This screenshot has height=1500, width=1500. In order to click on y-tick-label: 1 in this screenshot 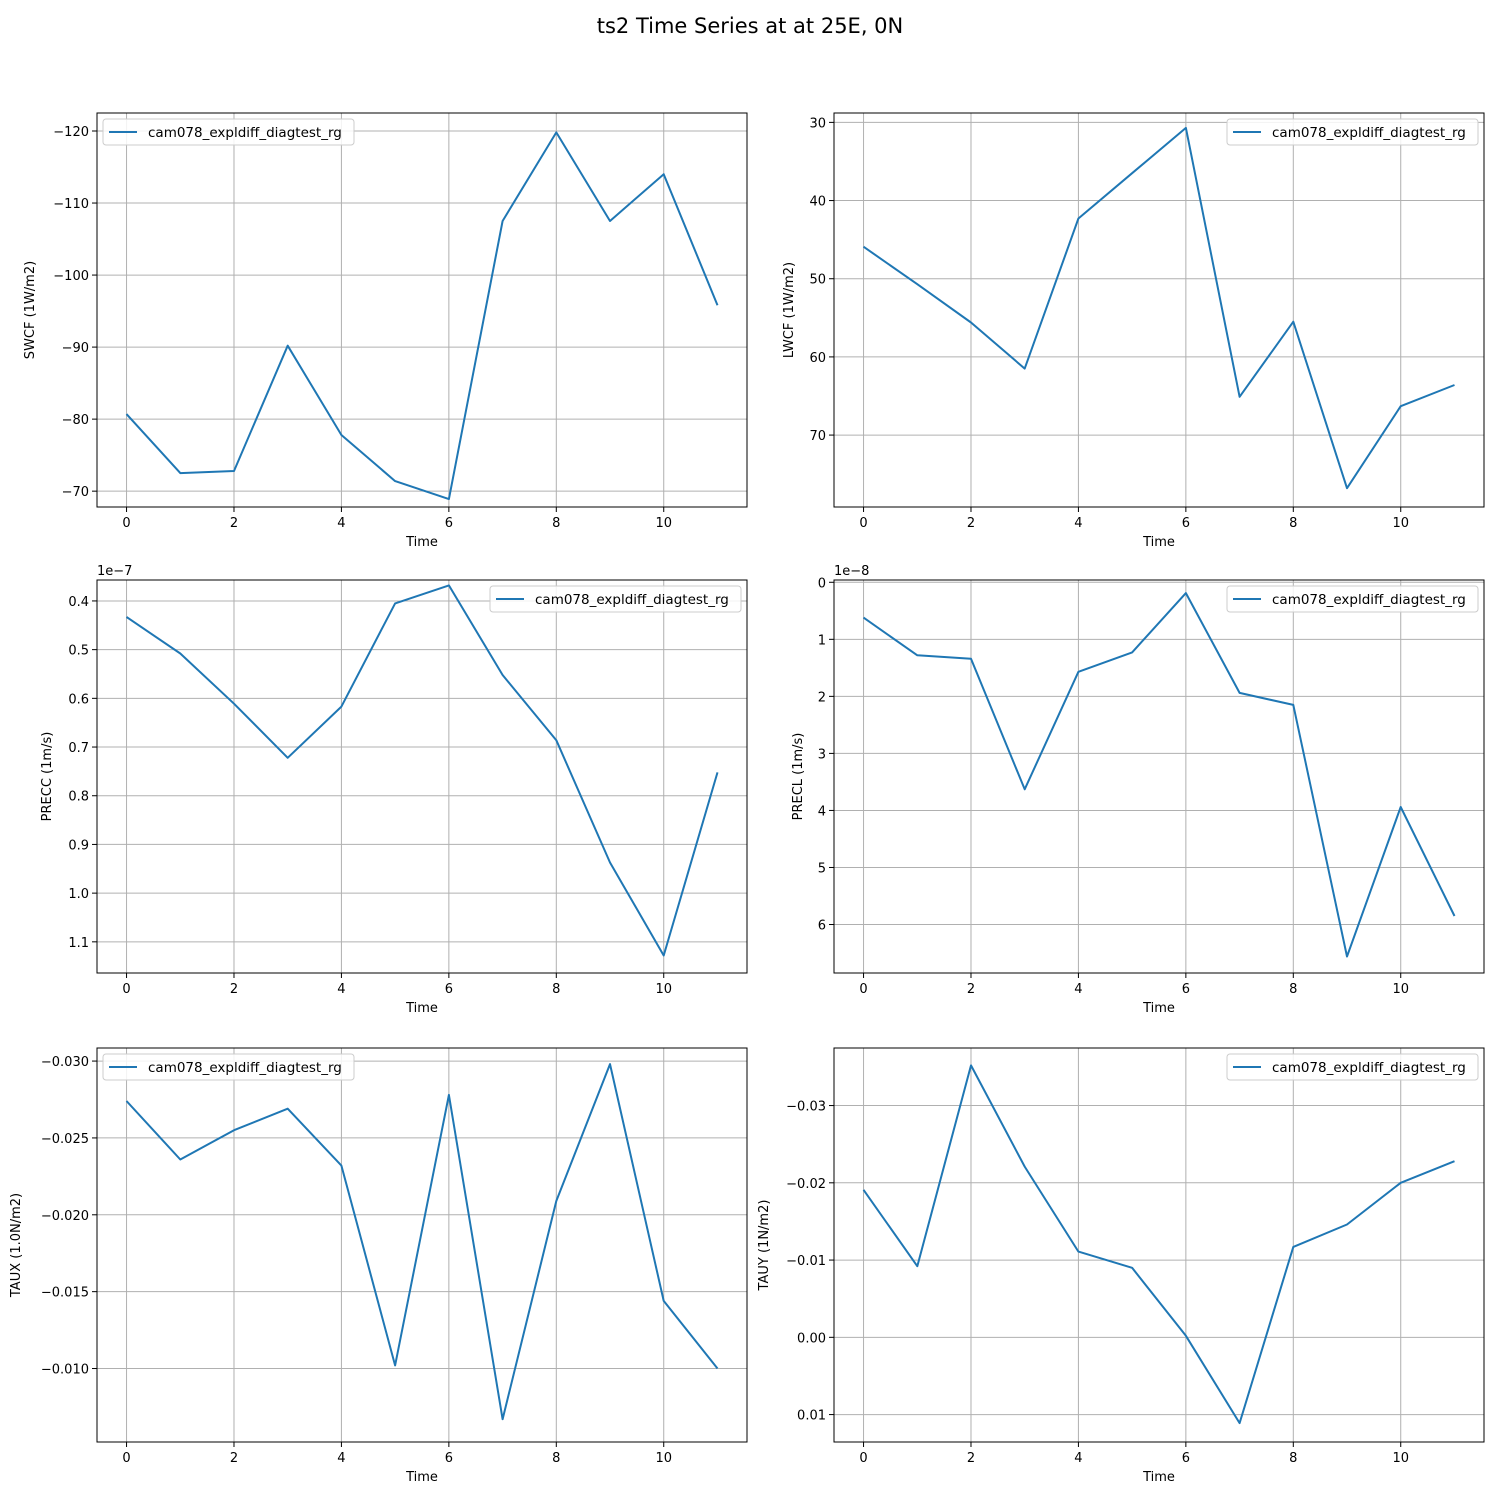, I will do `click(822, 640)`.